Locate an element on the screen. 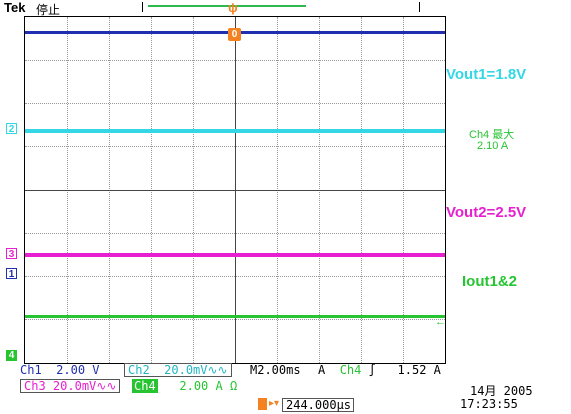 This screenshot has height=414, width=571. ch4-scale-readout: Ch4 2.00 A Ω is located at coordinates (185, 386).